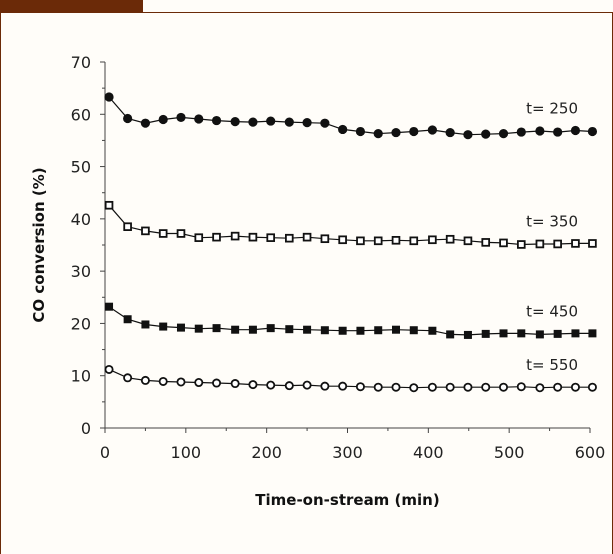 This screenshot has height=554, width=613. I want to click on y-tick-label: 0, so click(86, 428).